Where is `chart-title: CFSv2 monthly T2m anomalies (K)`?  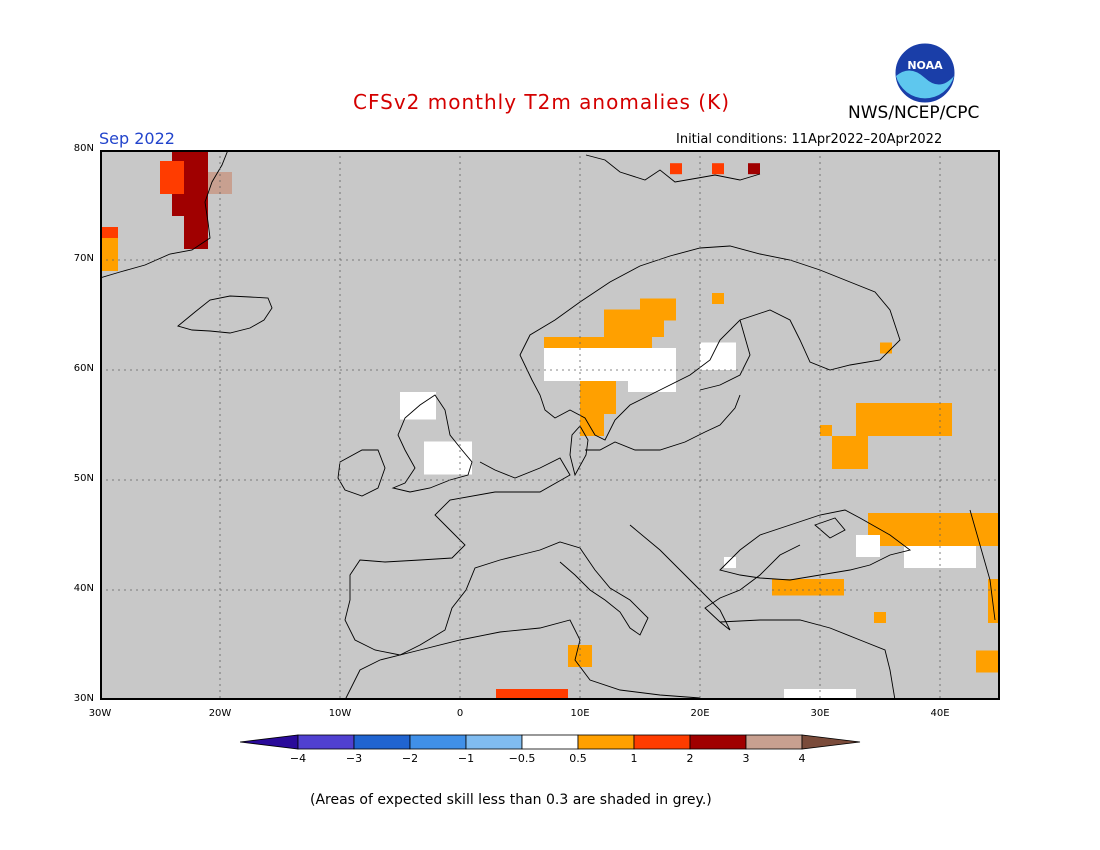
chart-title: CFSv2 monthly T2m anomalies (K) is located at coordinates (541, 102).